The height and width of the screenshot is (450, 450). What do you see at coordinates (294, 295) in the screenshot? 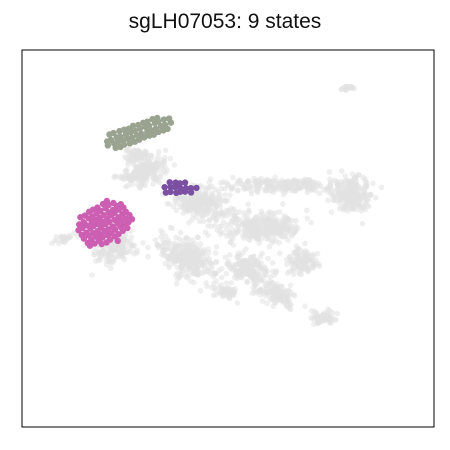
I see `background-cell-1973` at bounding box center [294, 295].